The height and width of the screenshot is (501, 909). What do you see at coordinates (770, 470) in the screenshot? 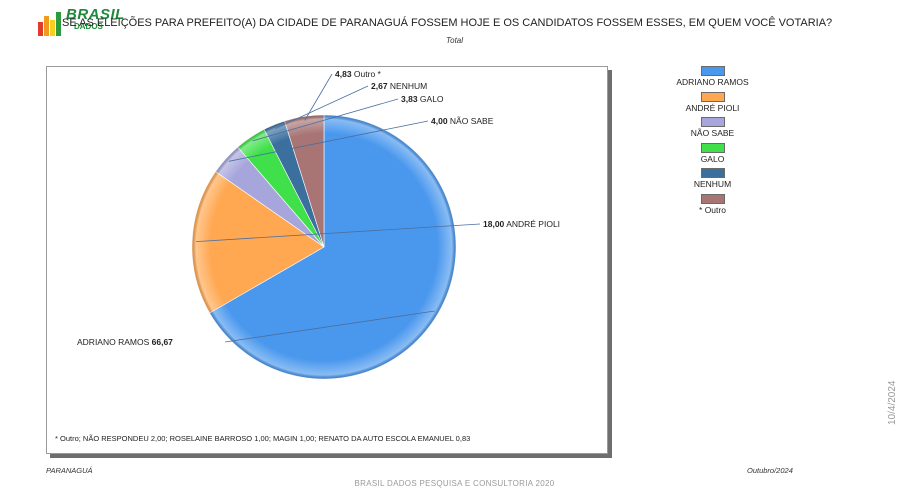
I see `footer-date: Outubro/2024` at bounding box center [770, 470].